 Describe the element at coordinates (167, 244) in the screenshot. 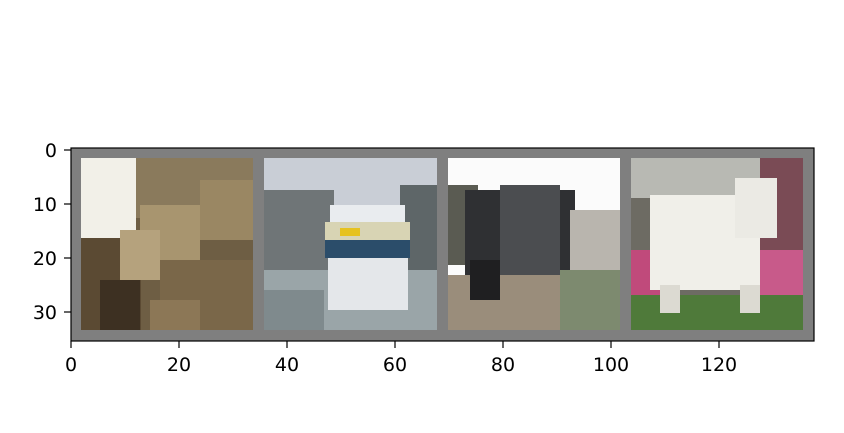

I see `cat-image` at that location.